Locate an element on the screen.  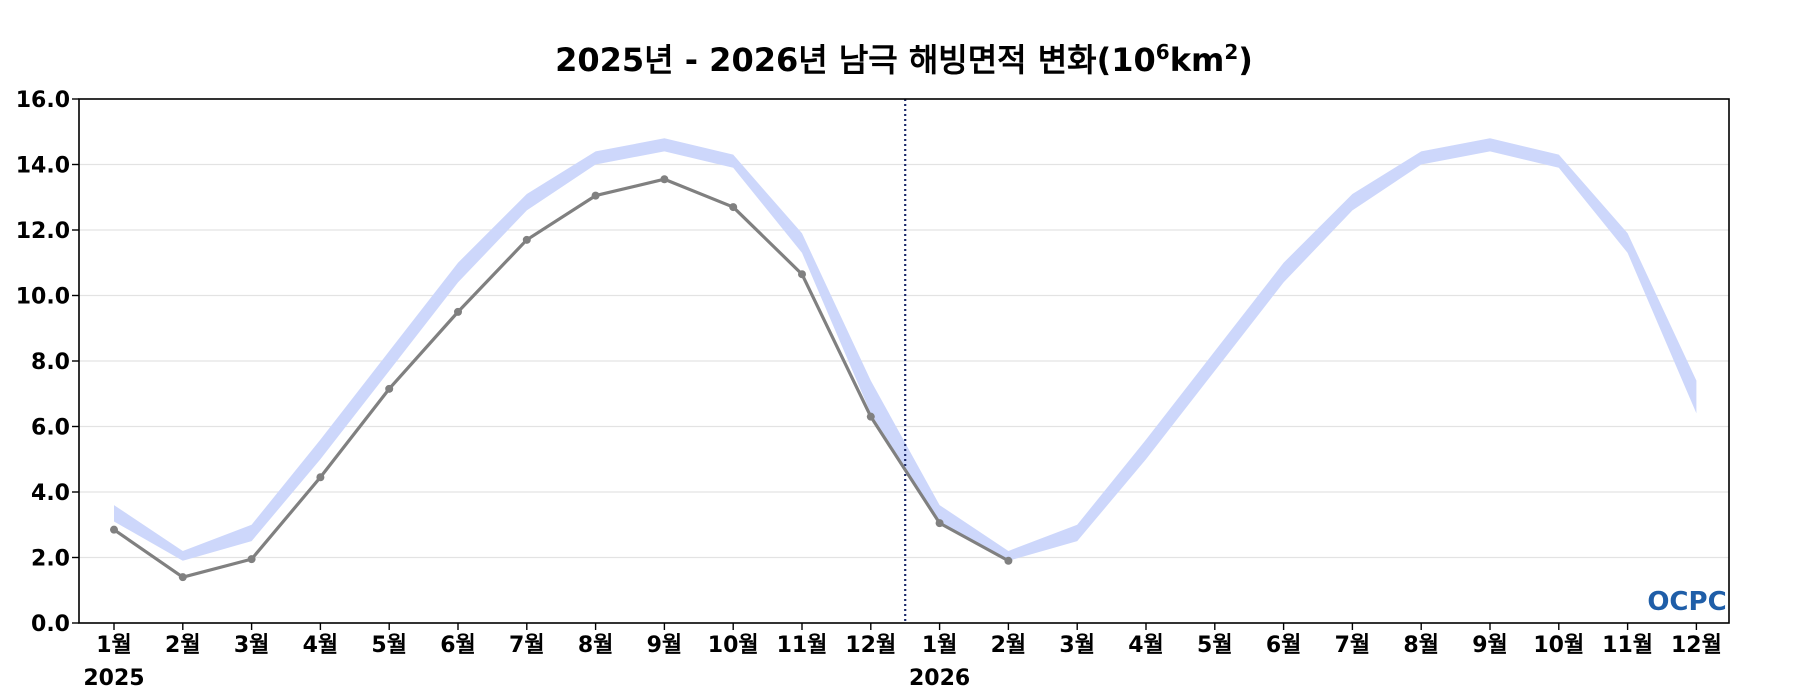
y-tick-label-4: 8.0 is located at coordinates (50, 362).